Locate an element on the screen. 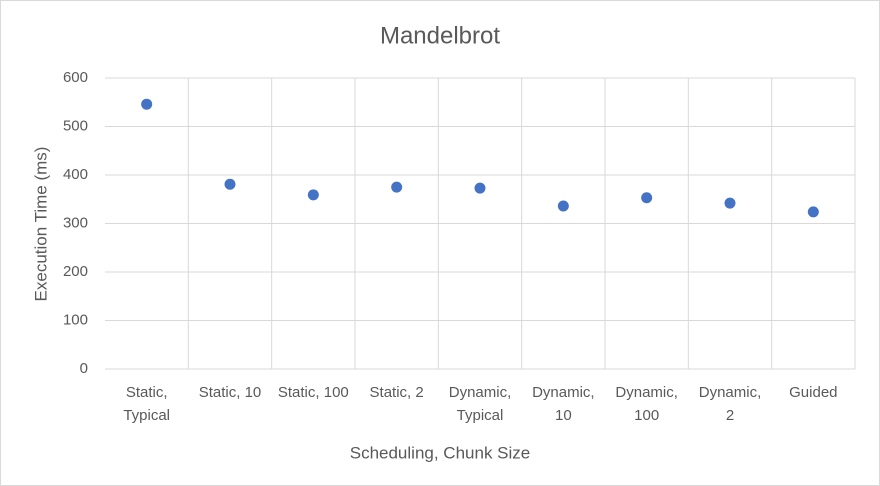  x-tick-label: Static, 10 is located at coordinates (230, 392).